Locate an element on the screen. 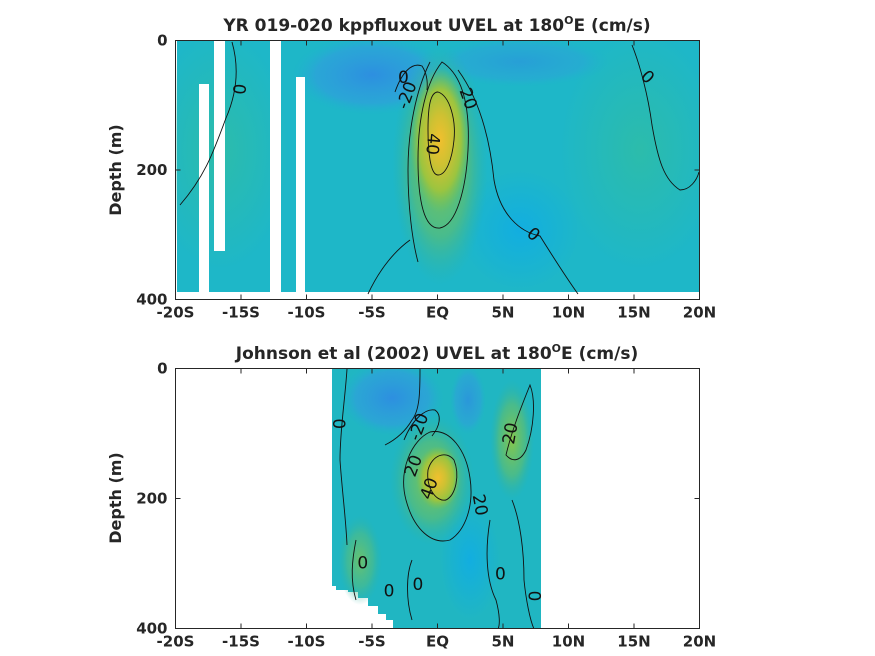 The height and width of the screenshot is (656, 875). panel2-undercurrent-core is located at coordinates (438, 478).